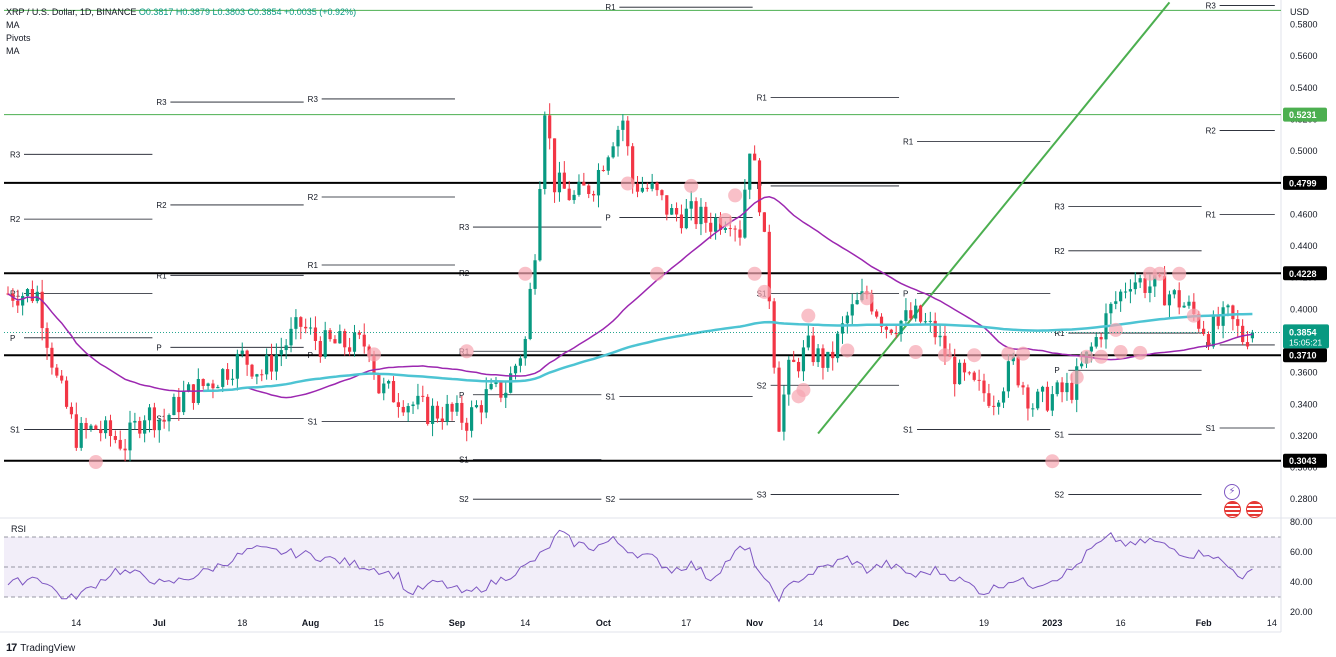  What do you see at coordinates (71, 12) in the screenshot?
I see `symbol-title: XRP / U.S. Dollar, 1D, BINANCE` at bounding box center [71, 12].